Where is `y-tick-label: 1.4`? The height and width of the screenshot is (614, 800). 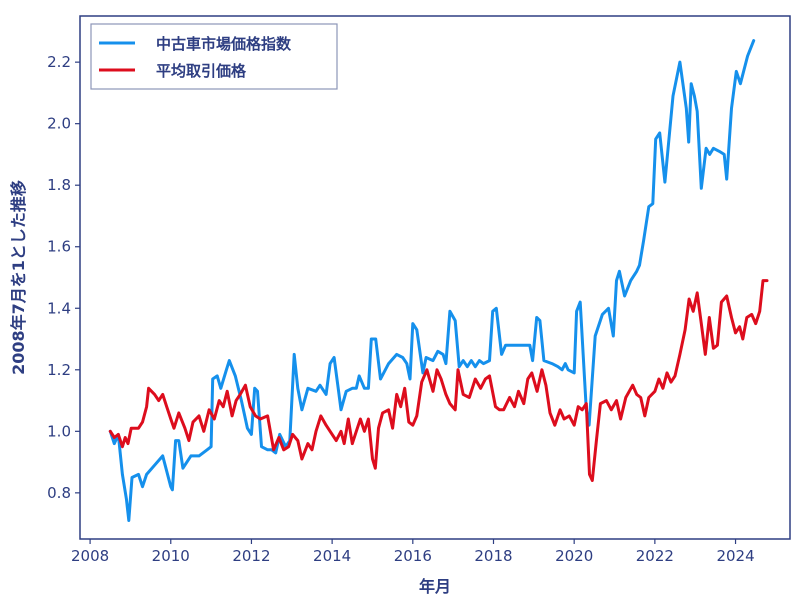 y-tick-label: 1.4 is located at coordinates (59, 308).